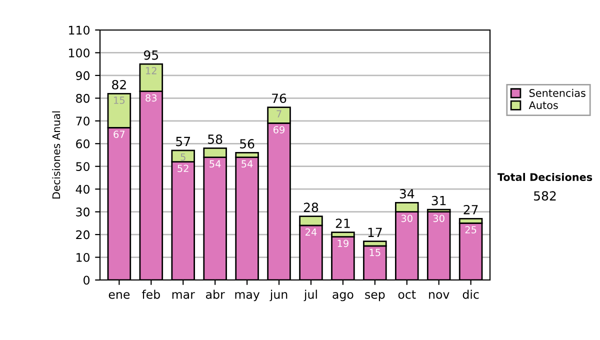 Image resolution: width=600 pixels, height=340 pixels. What do you see at coordinates (343, 244) in the screenshot?
I see `data-label: 19` at bounding box center [343, 244].